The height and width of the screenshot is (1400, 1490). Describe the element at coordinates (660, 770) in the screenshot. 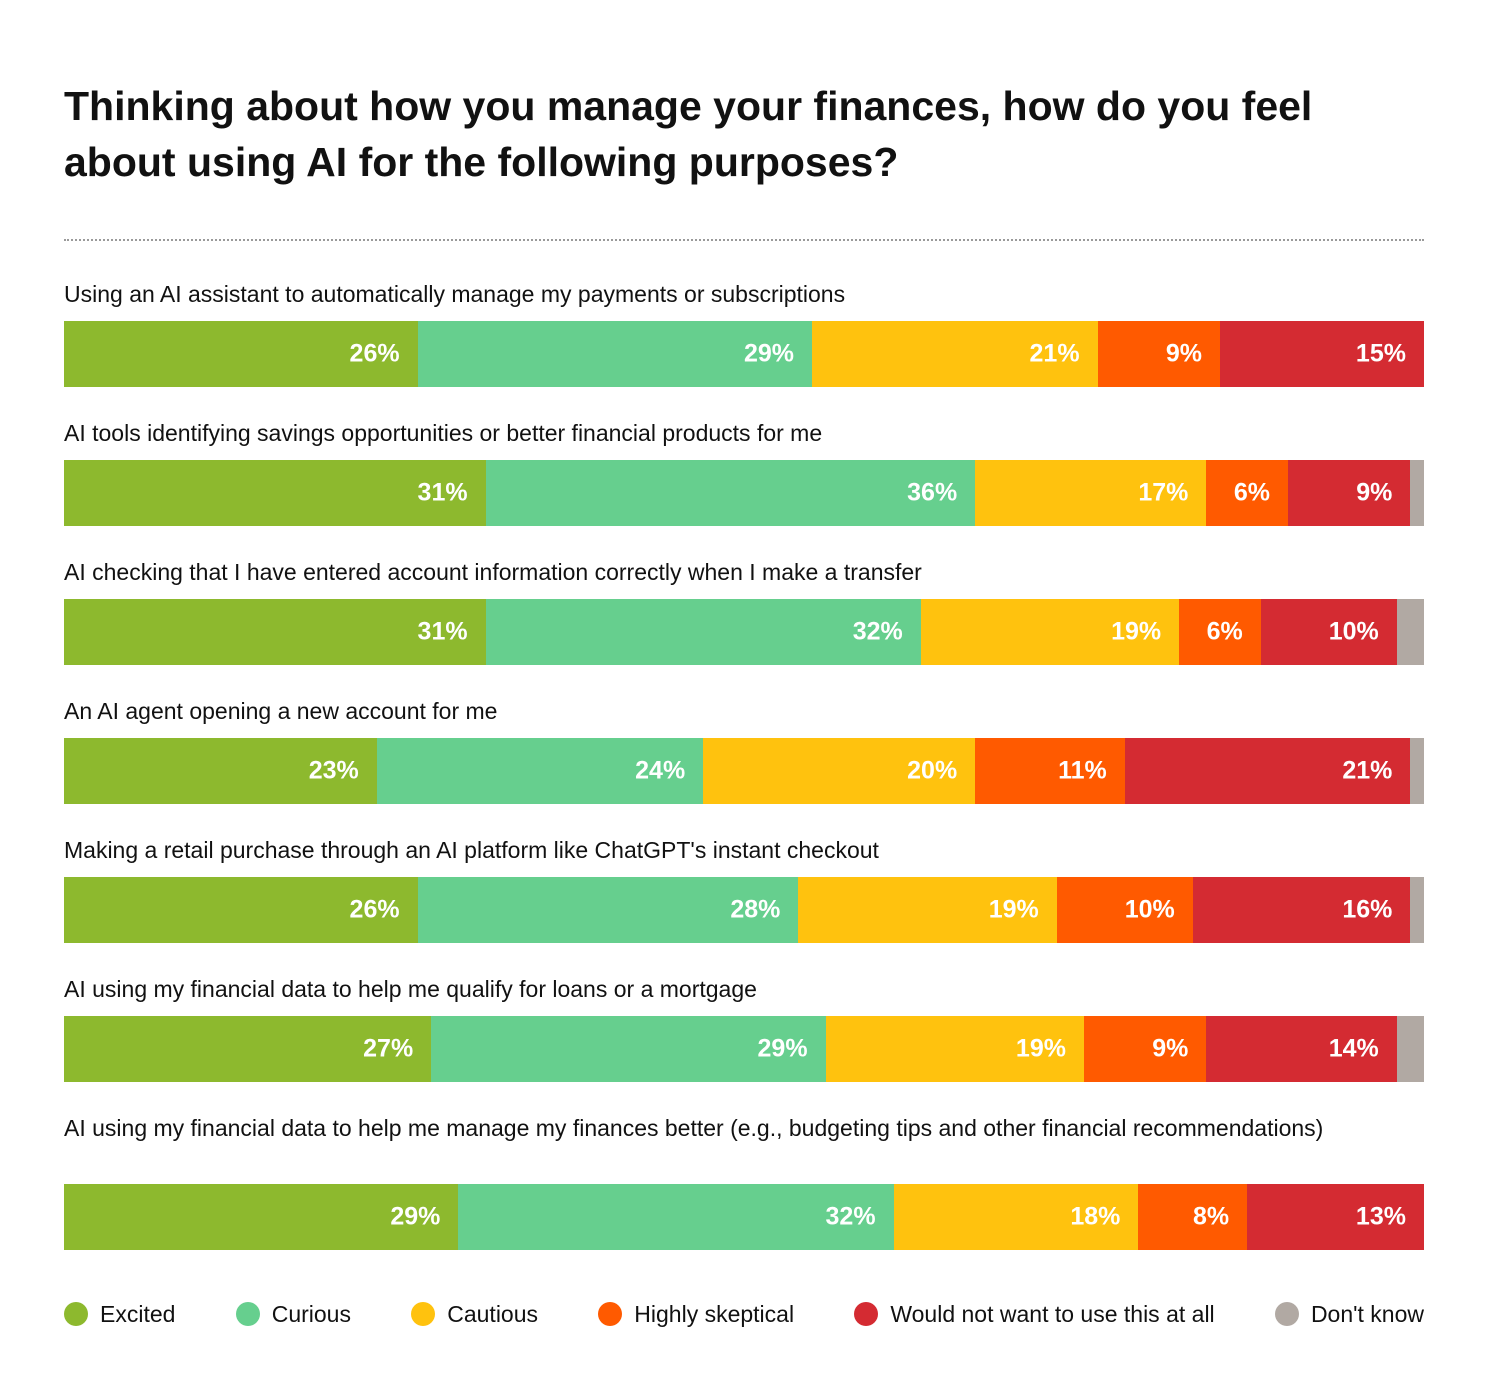

I see `data-label: 24%` at that location.